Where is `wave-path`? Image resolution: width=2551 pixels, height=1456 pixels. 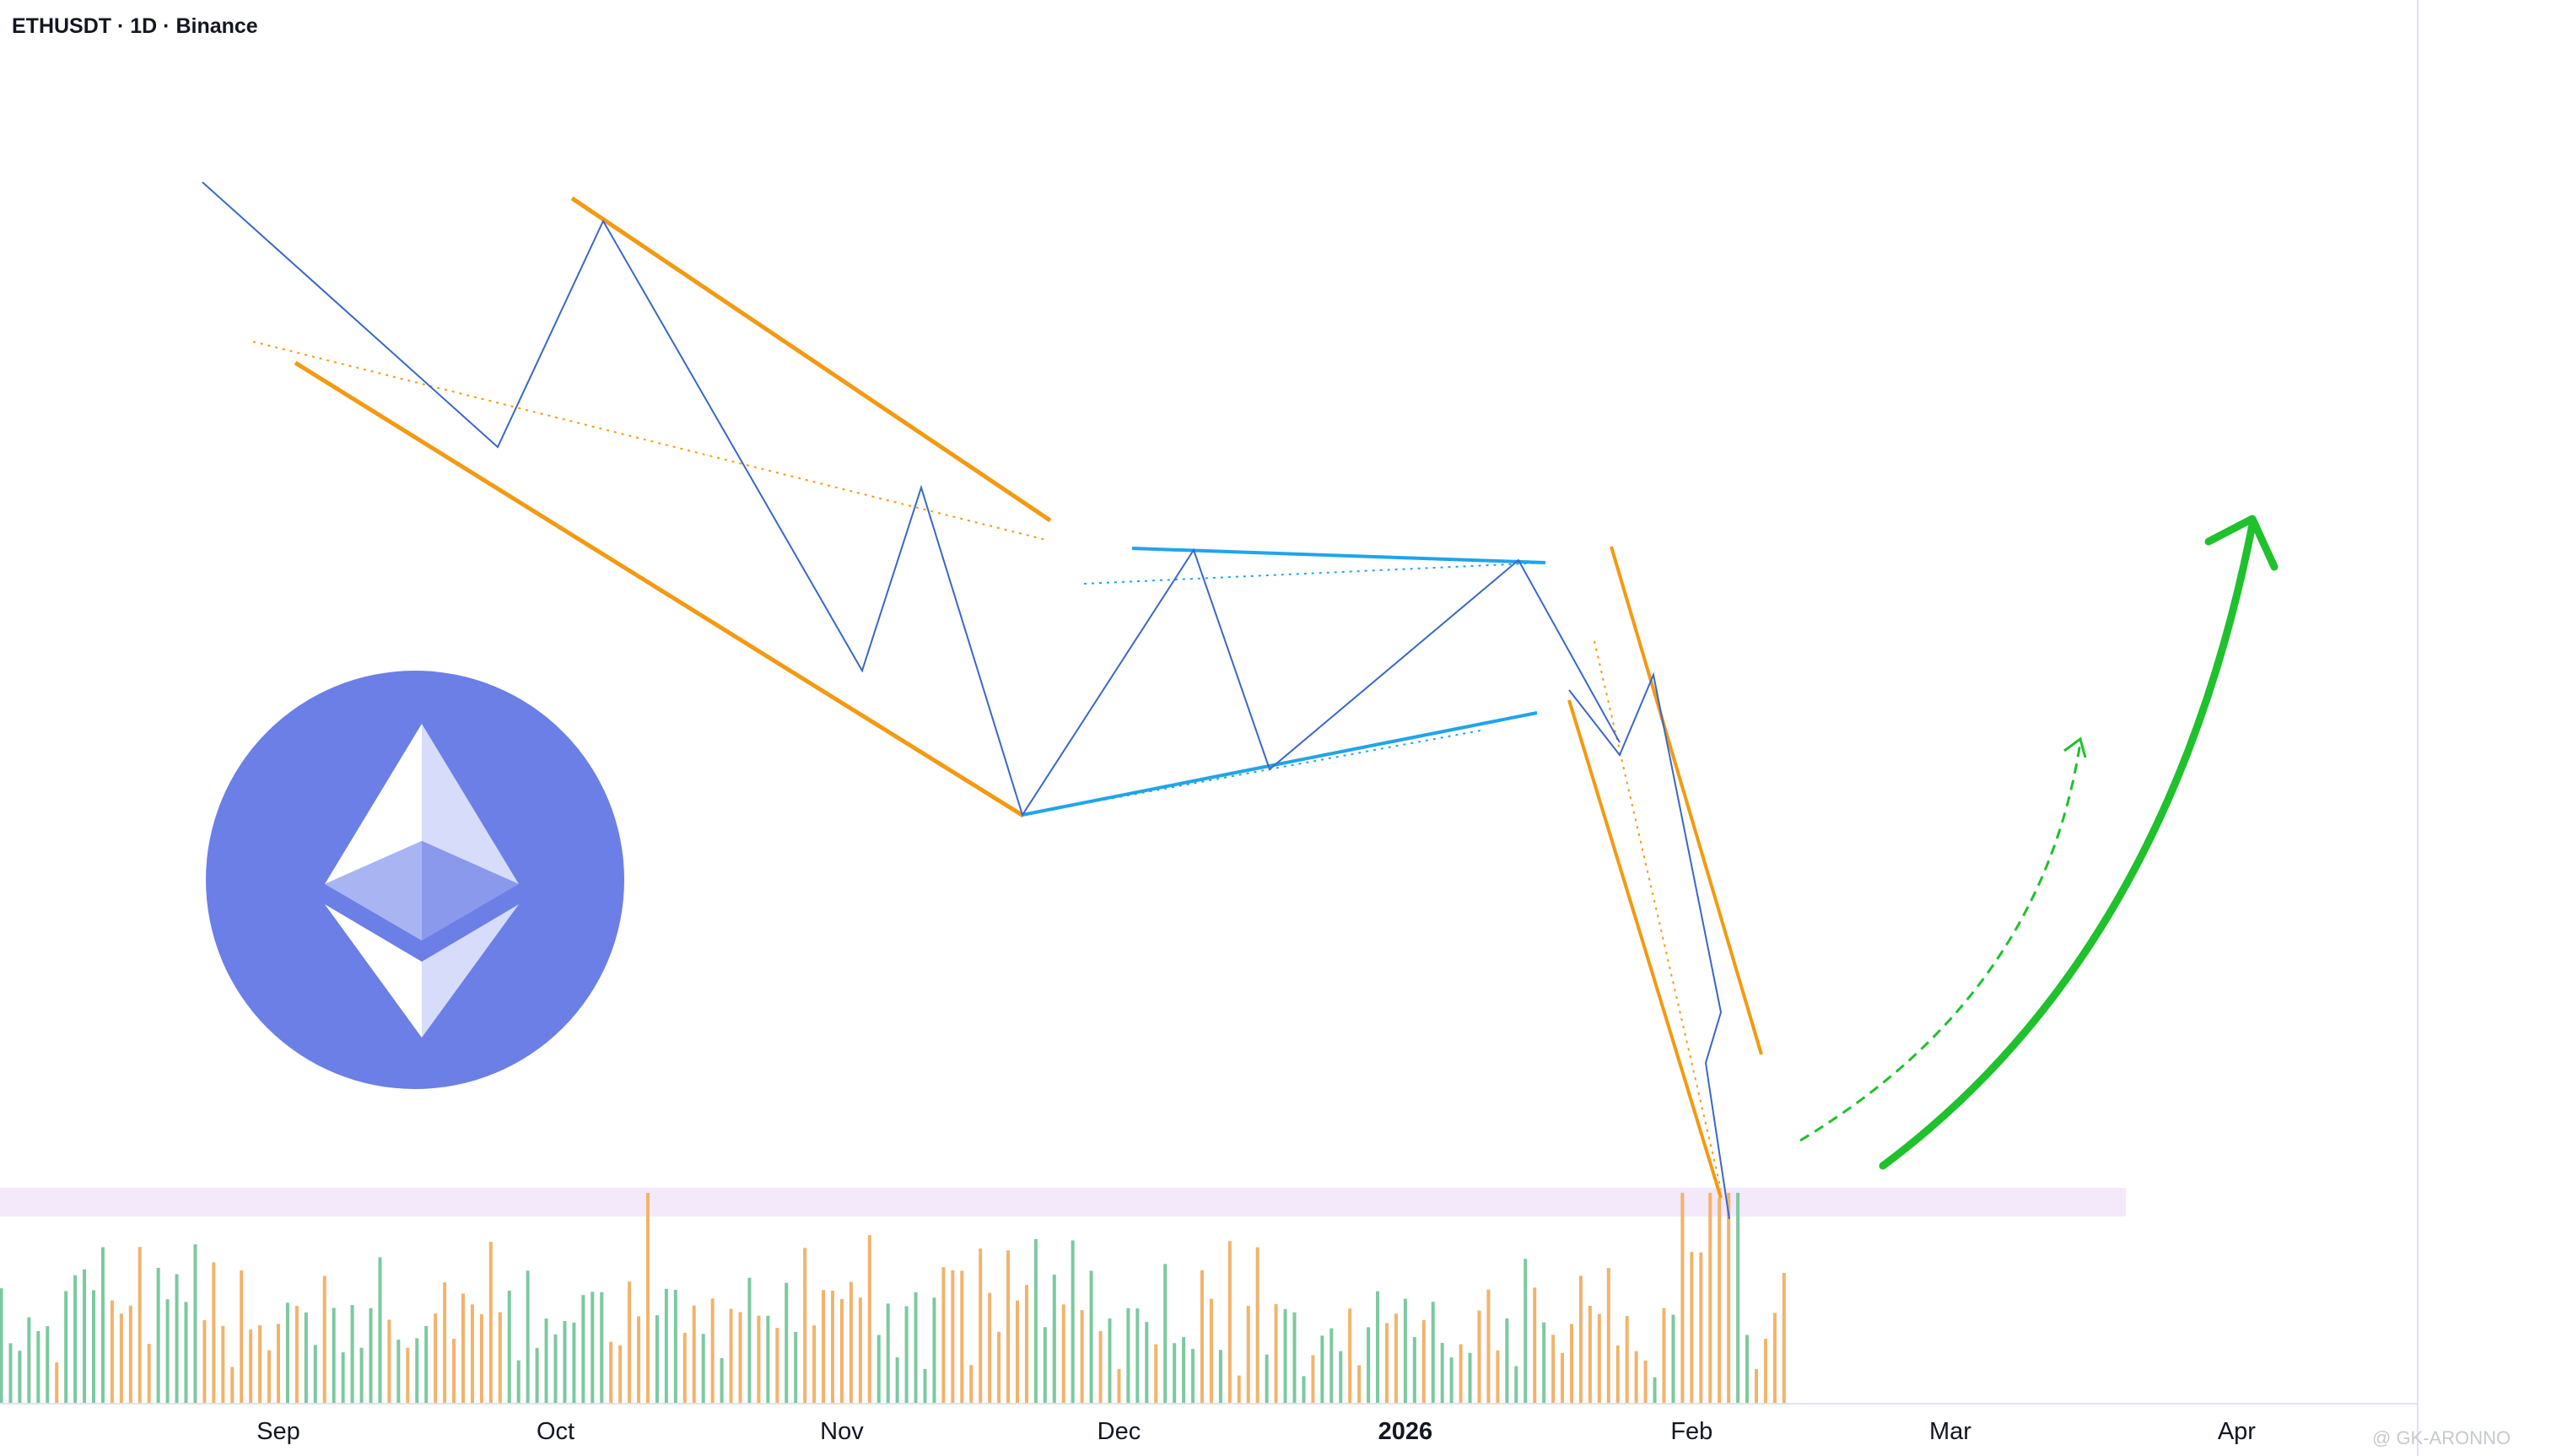
wave-path is located at coordinates (1649, 945).